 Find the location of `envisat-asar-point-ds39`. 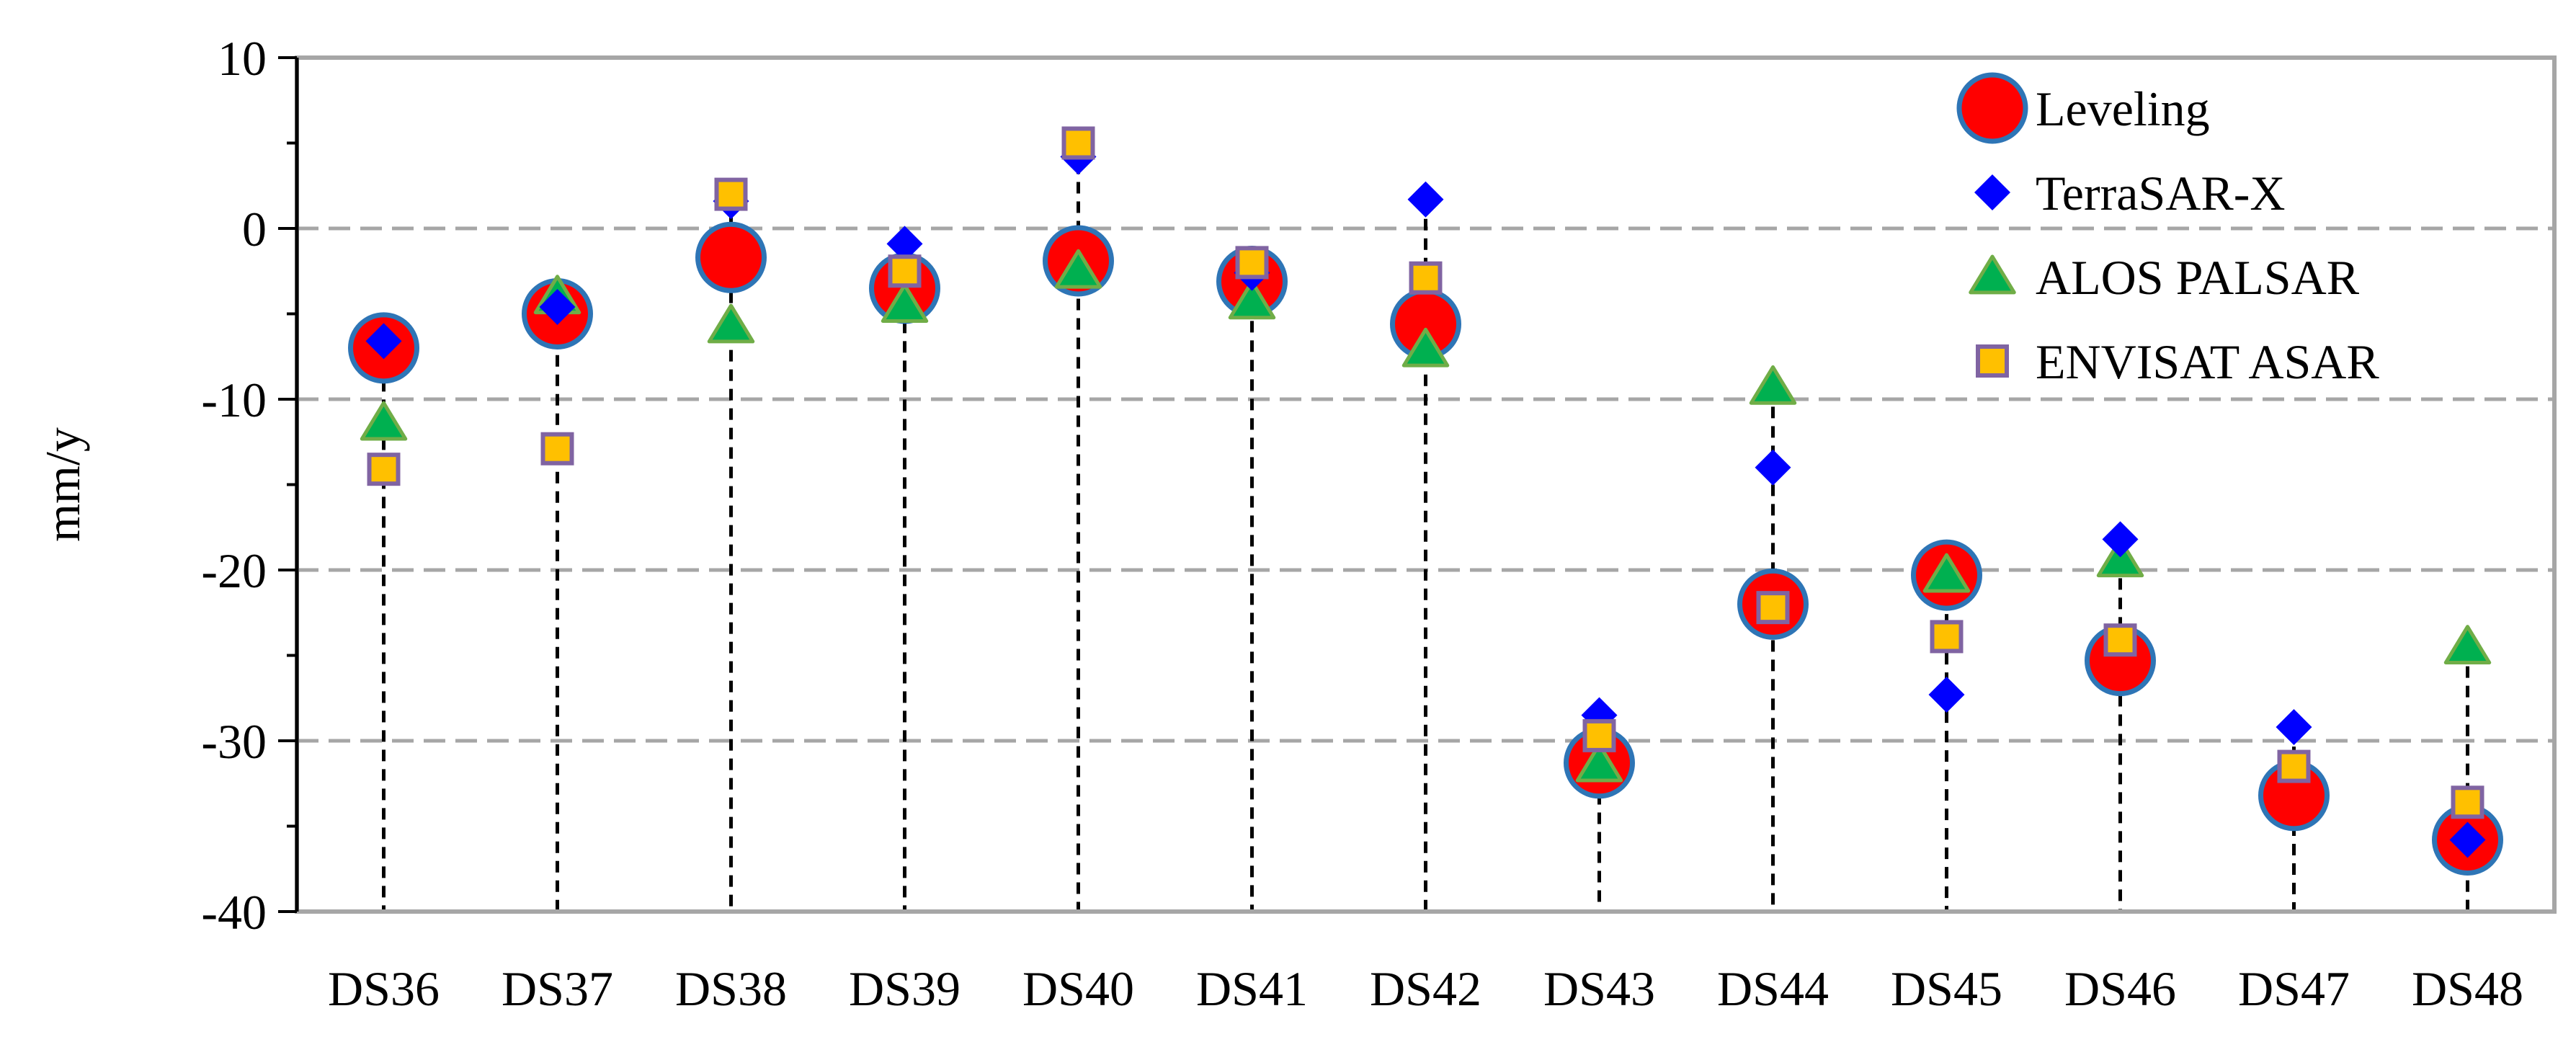

envisat-asar-point-ds39 is located at coordinates (905, 271).